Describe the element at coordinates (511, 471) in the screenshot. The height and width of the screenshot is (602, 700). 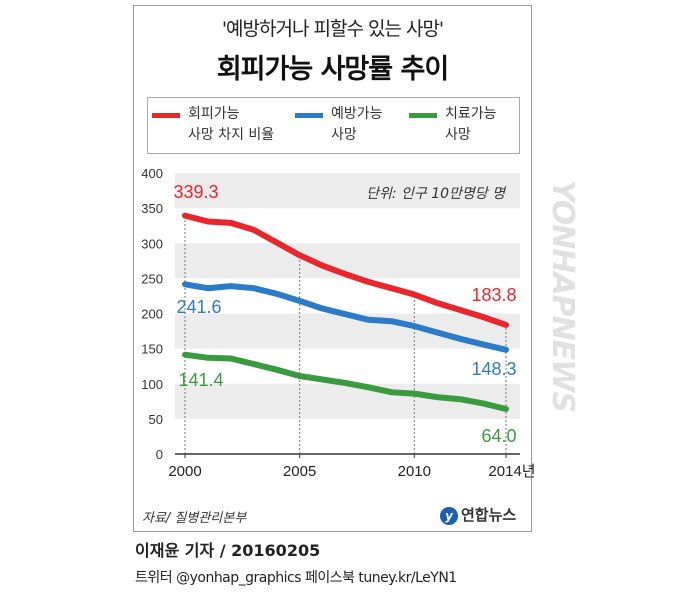
I see `x-tick-label: 2014년` at that location.